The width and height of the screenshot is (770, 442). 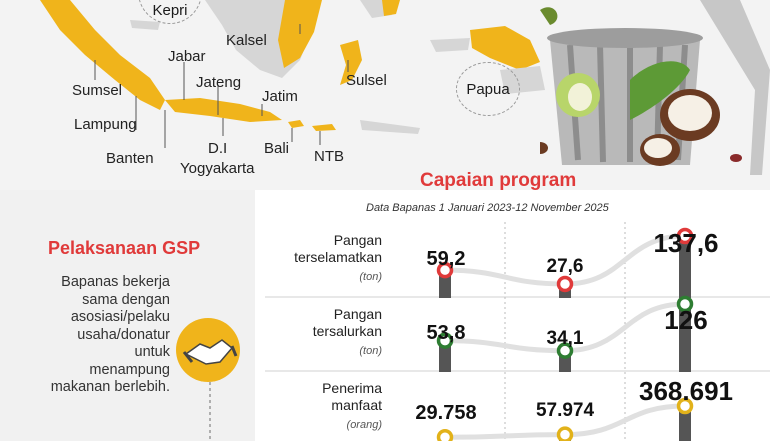 I want to click on data-label: 137,6, so click(x=686, y=243).